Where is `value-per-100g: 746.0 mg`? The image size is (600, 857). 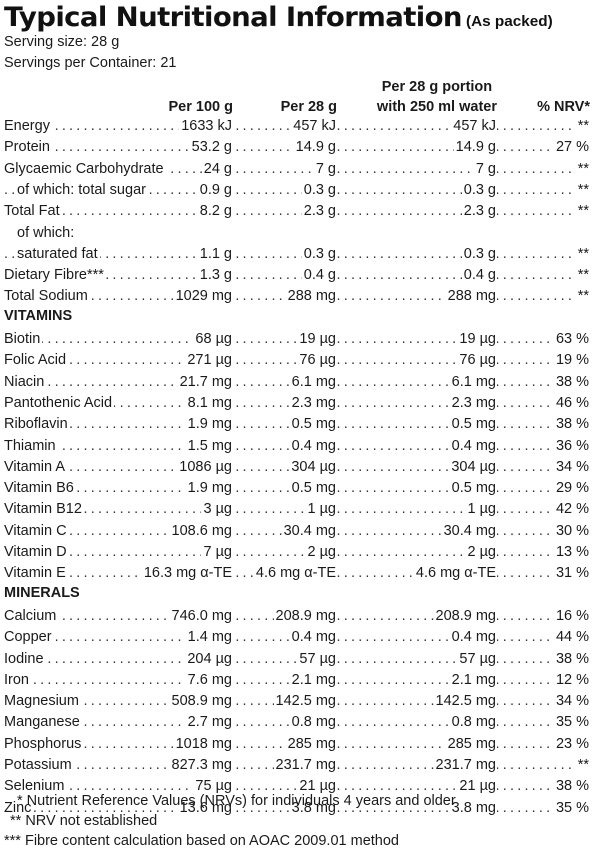 value-per-100g: 746.0 mg is located at coordinates (201, 616).